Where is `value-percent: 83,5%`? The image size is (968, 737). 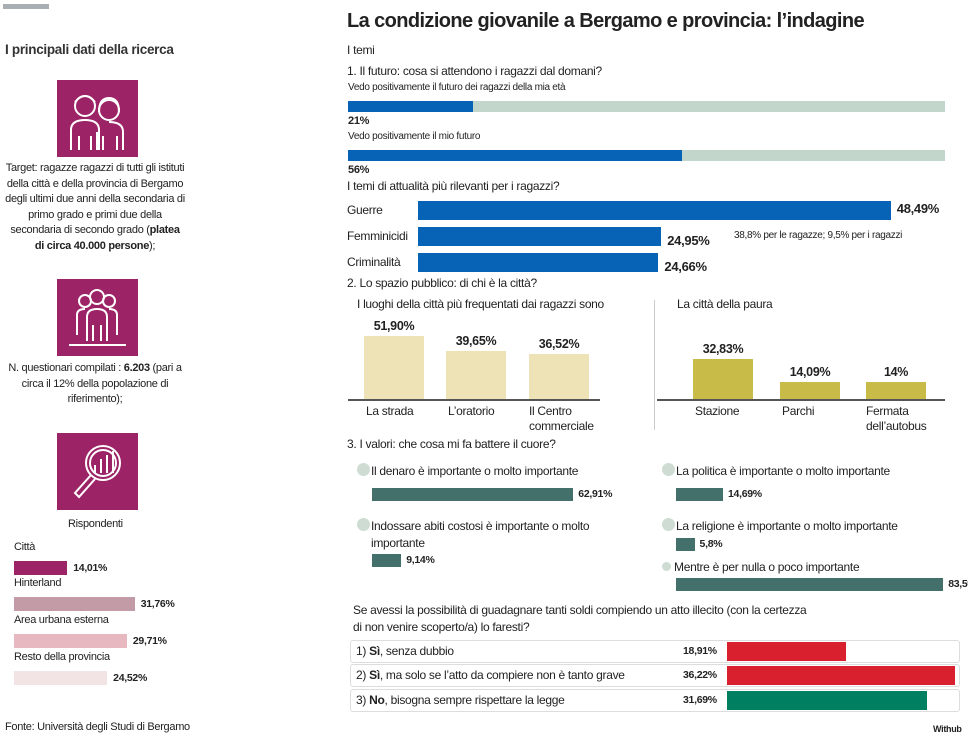
value-percent: 83,5% is located at coordinates (958, 584).